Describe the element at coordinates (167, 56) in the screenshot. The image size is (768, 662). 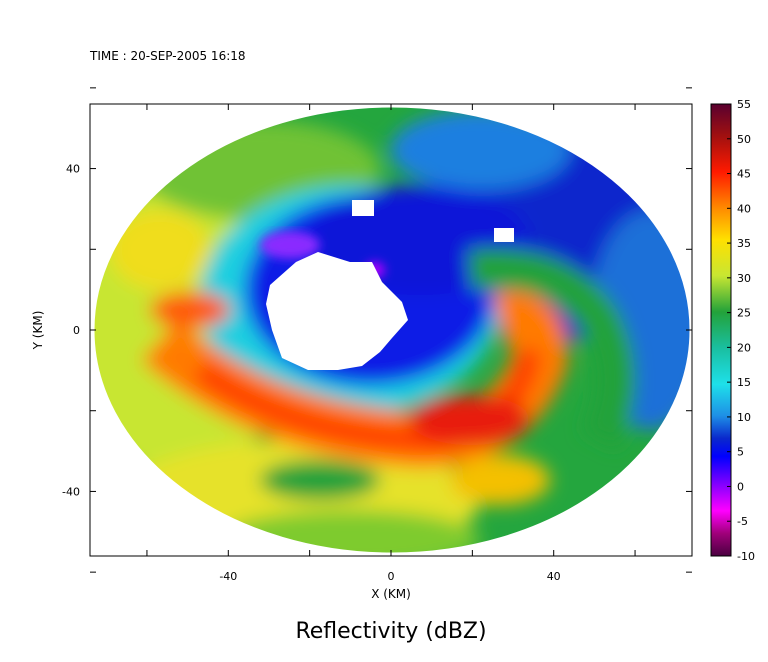
I see `time-label: TIME : 20-SEP-2005 16:18` at that location.